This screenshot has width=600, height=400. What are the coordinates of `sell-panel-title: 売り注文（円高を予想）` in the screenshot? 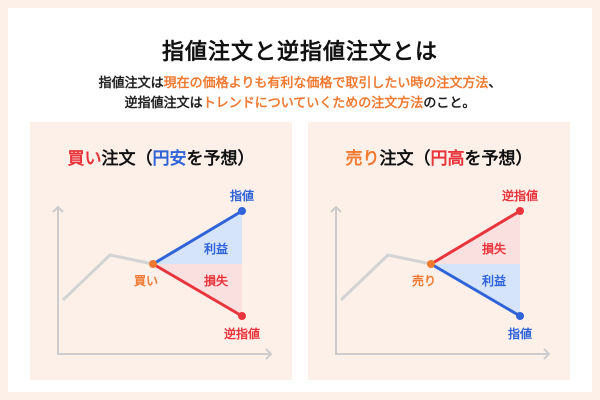 It's located at (439, 156).